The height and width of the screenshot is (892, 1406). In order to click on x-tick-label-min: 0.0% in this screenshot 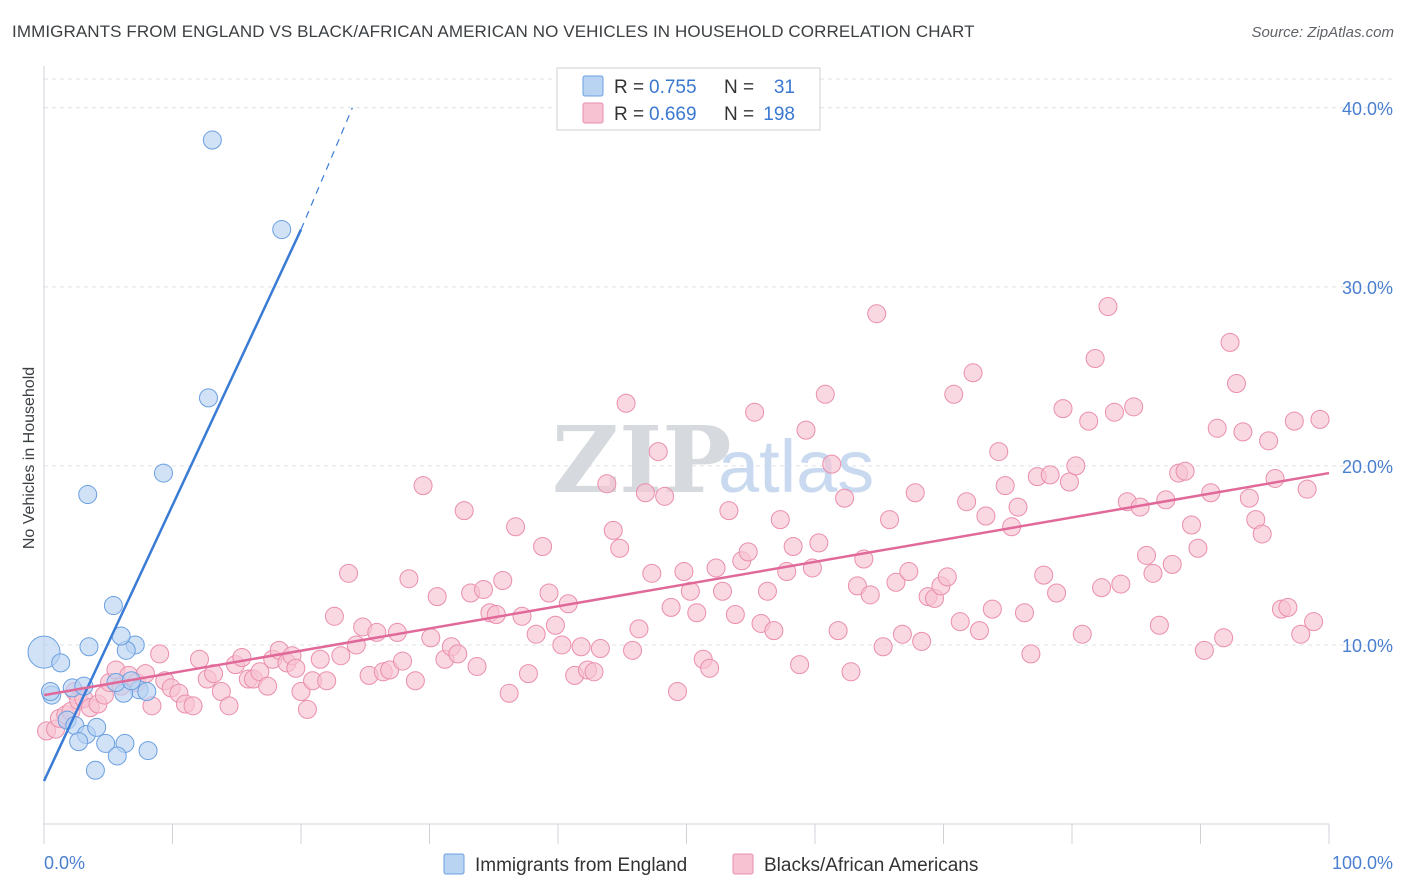, I will do `click(64, 863)`.